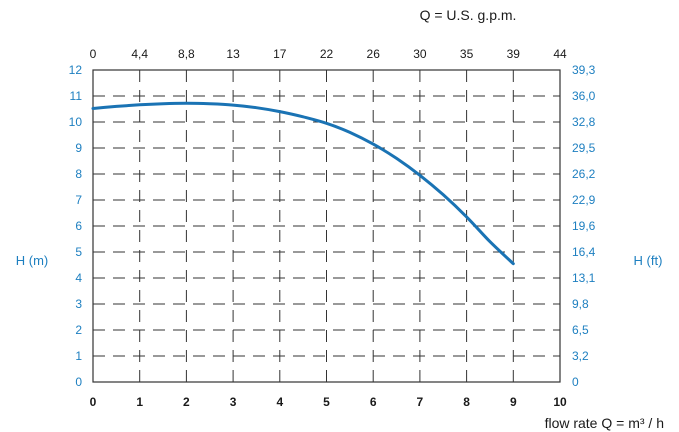 The height and width of the screenshot is (432, 679). What do you see at coordinates (78, 278) in the screenshot?
I see `y-left-tick-label: 4` at bounding box center [78, 278].